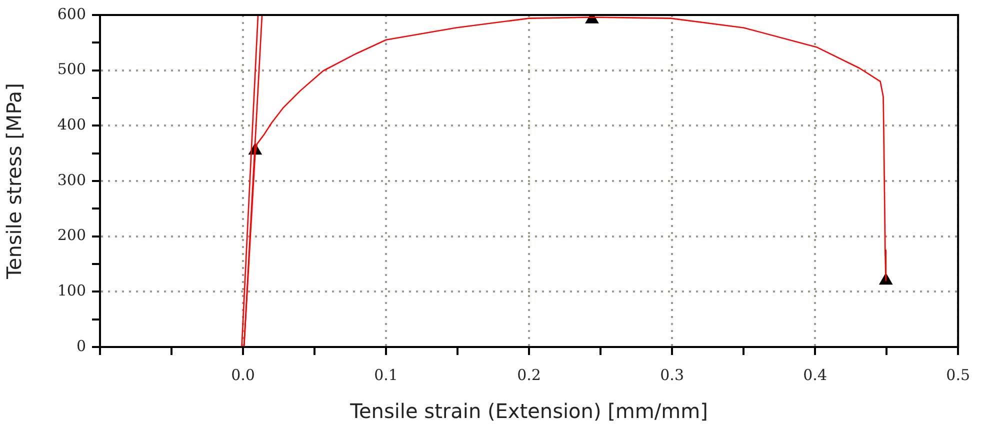 The image size is (982, 429). I want to click on y-axis-title: Tensile stress [MPa], so click(14, 181).